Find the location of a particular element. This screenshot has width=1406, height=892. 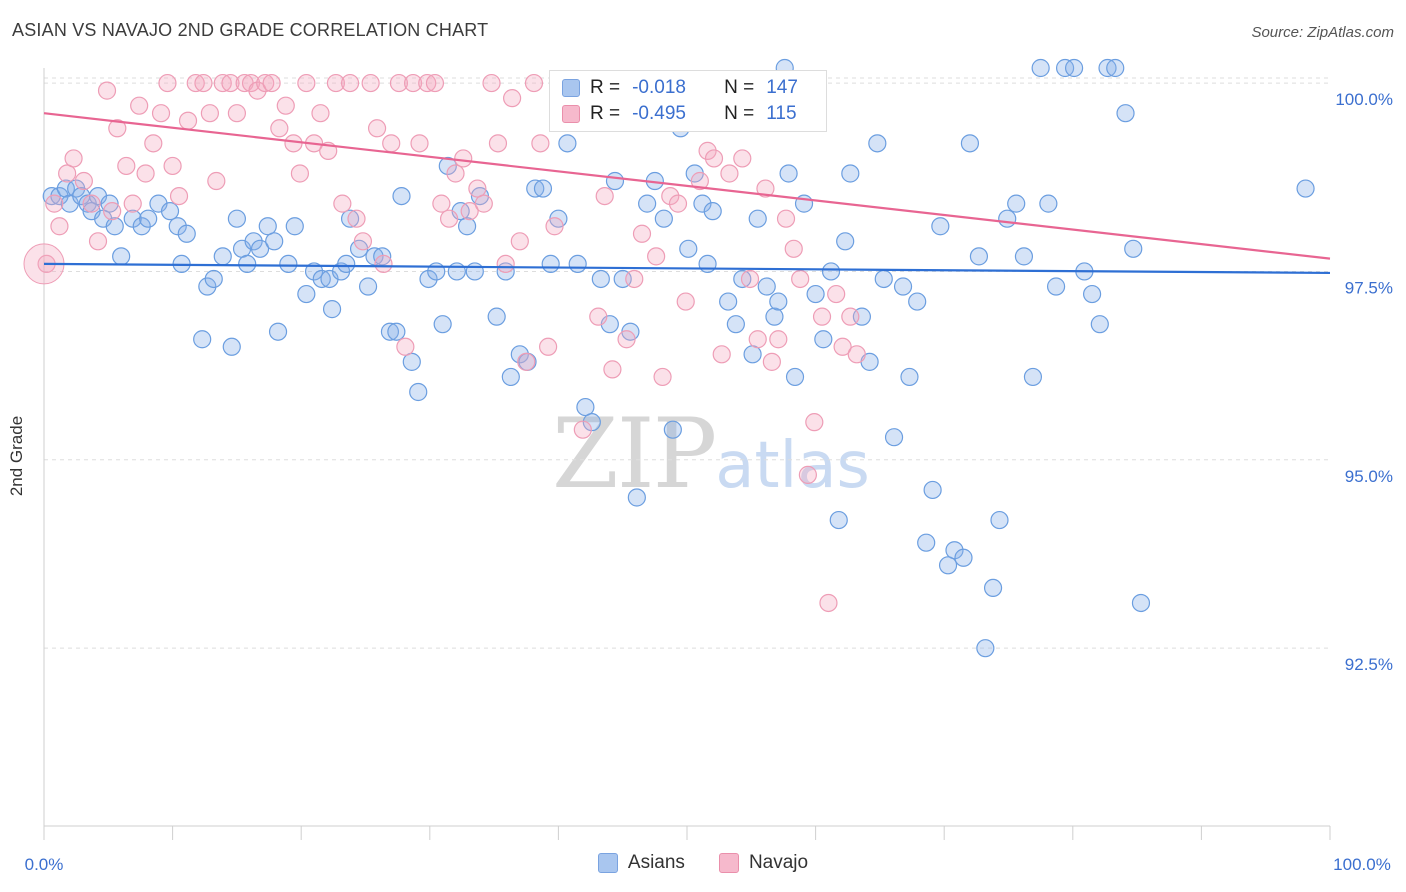

y-tick-label: 97.5% is located at coordinates (1369, 287).